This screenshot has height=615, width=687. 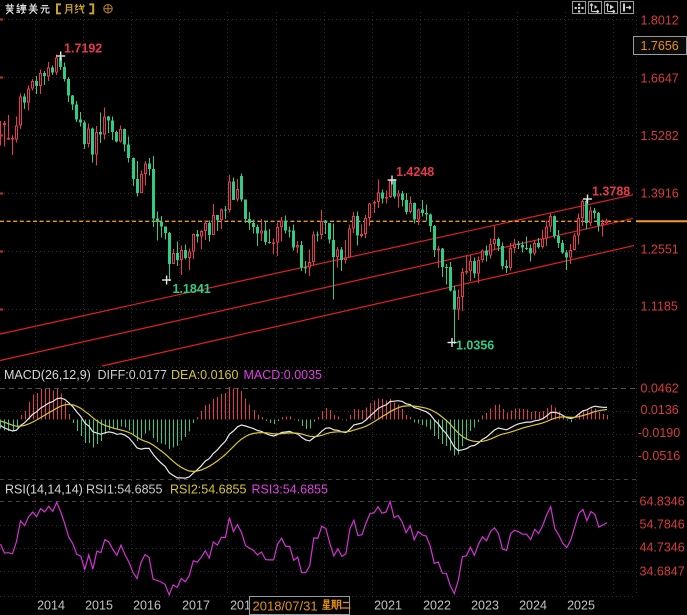 What do you see at coordinates (611, 192) in the screenshot?
I see `svg-text: 1.3788` at bounding box center [611, 192].